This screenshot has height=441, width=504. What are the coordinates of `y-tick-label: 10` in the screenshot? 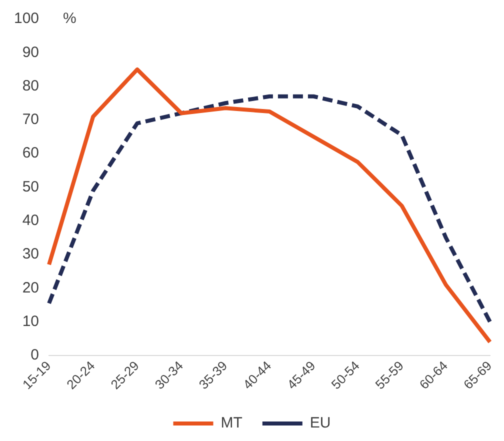 It's located at (31, 321).